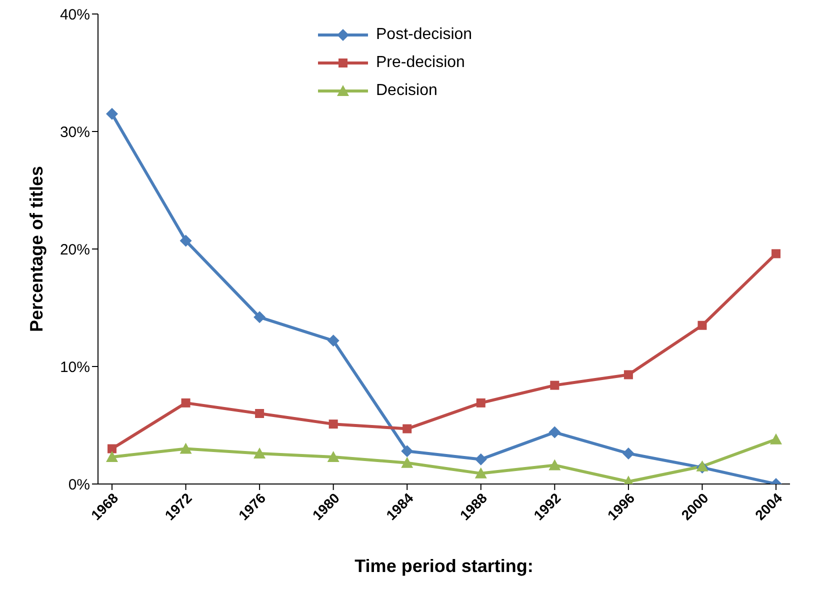 The image size is (828, 592). I want to click on legend-label: Decision, so click(407, 91).